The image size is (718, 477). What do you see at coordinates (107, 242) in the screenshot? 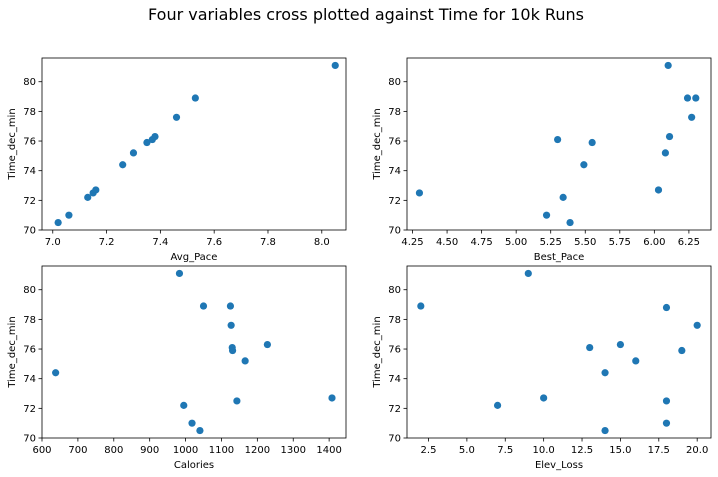
I see `x-tick-label: 7.2` at bounding box center [107, 242].